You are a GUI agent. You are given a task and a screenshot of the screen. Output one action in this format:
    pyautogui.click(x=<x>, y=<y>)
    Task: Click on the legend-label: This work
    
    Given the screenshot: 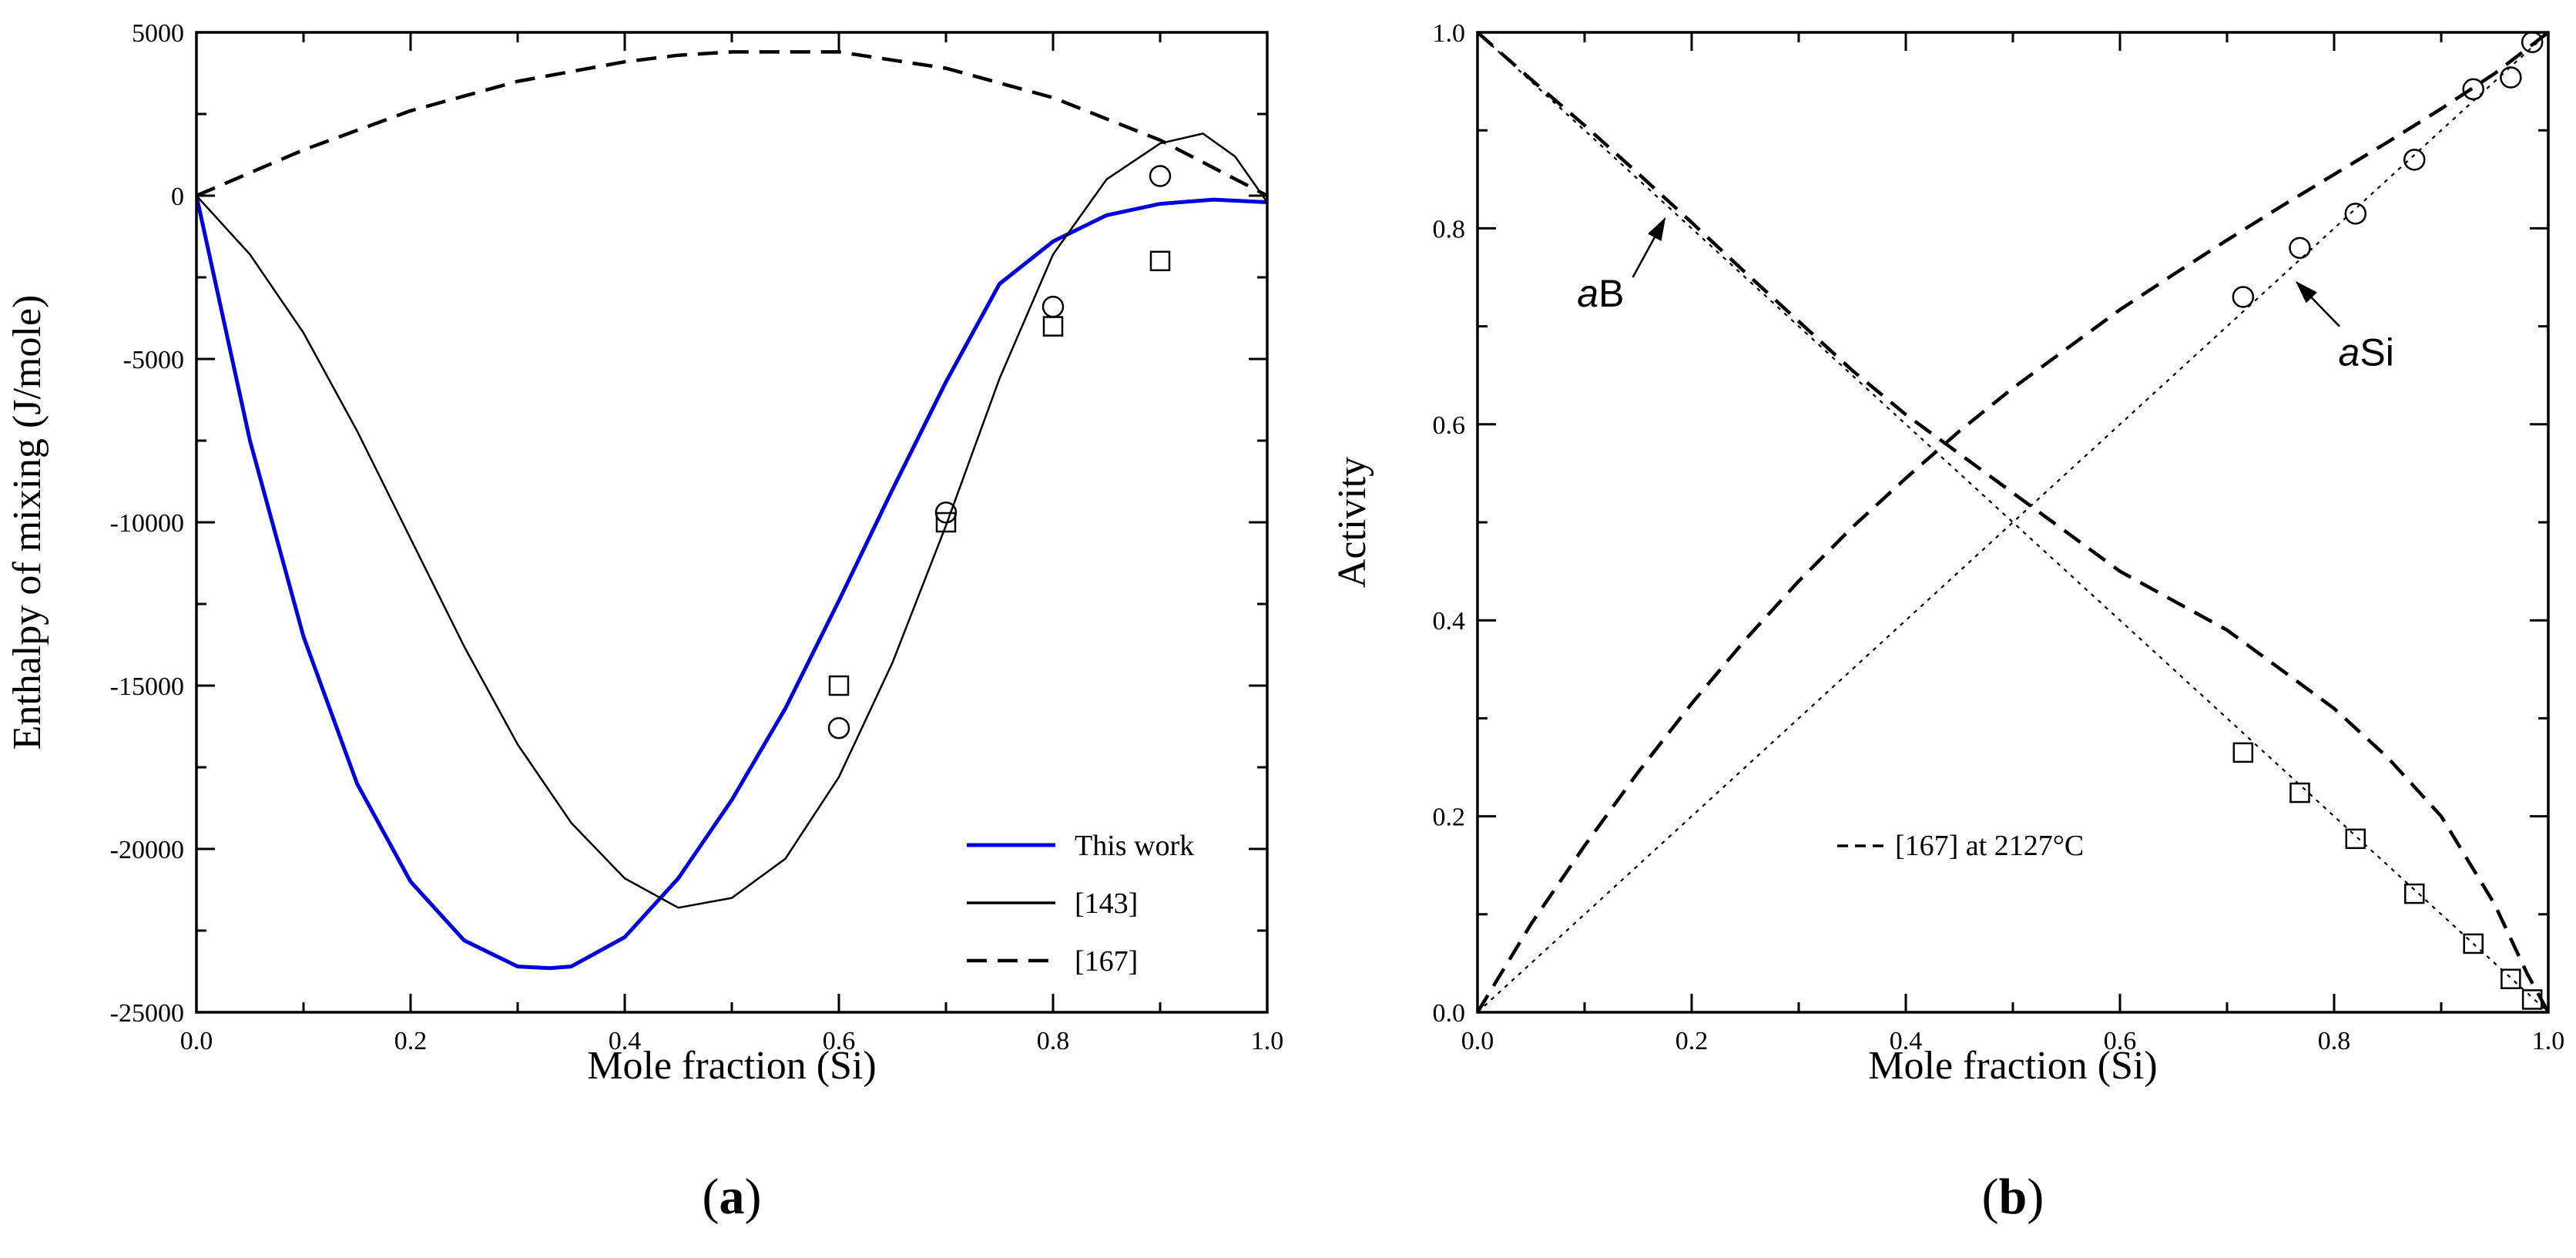 What is the action you would take?
    pyautogui.click(x=1134, y=846)
    